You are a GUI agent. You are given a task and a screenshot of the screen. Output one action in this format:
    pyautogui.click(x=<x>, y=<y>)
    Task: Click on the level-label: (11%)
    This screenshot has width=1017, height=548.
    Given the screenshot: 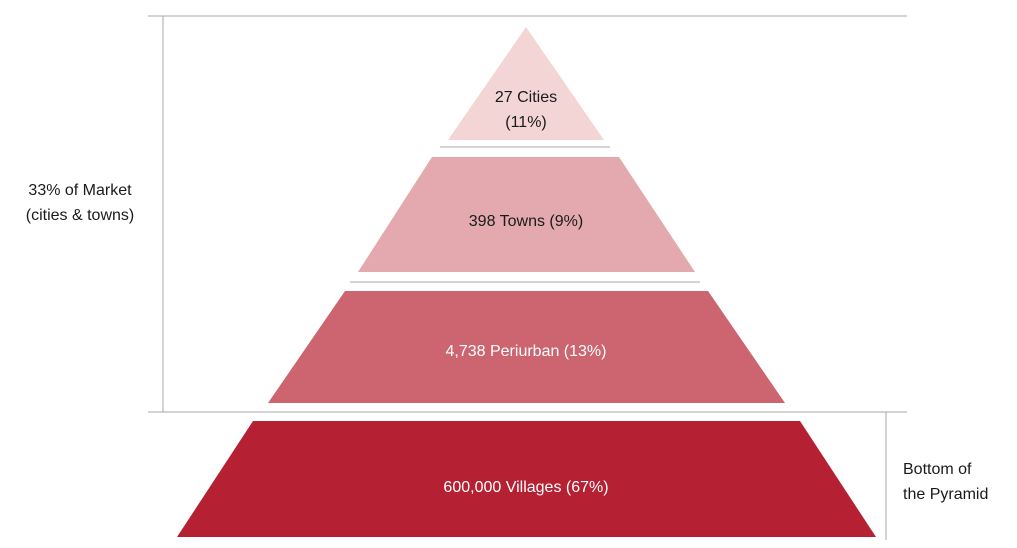 What is the action you would take?
    pyautogui.click(x=526, y=122)
    